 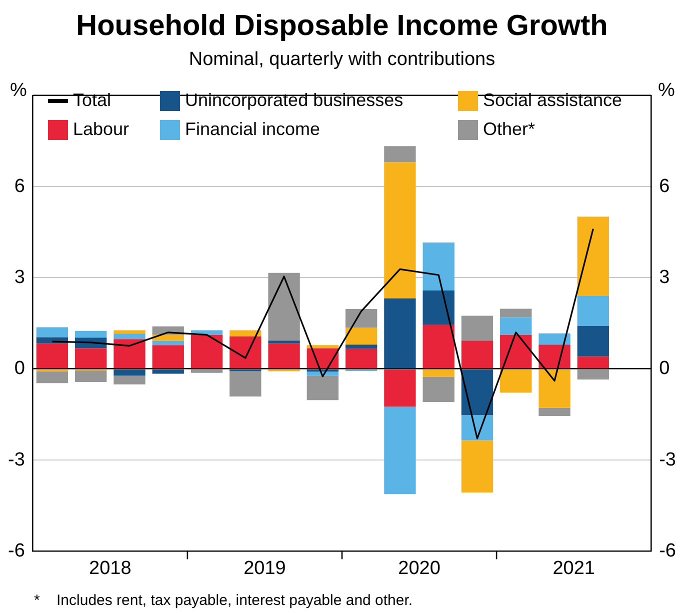 I want to click on y-tick-label: 3, so click(x=19, y=277).